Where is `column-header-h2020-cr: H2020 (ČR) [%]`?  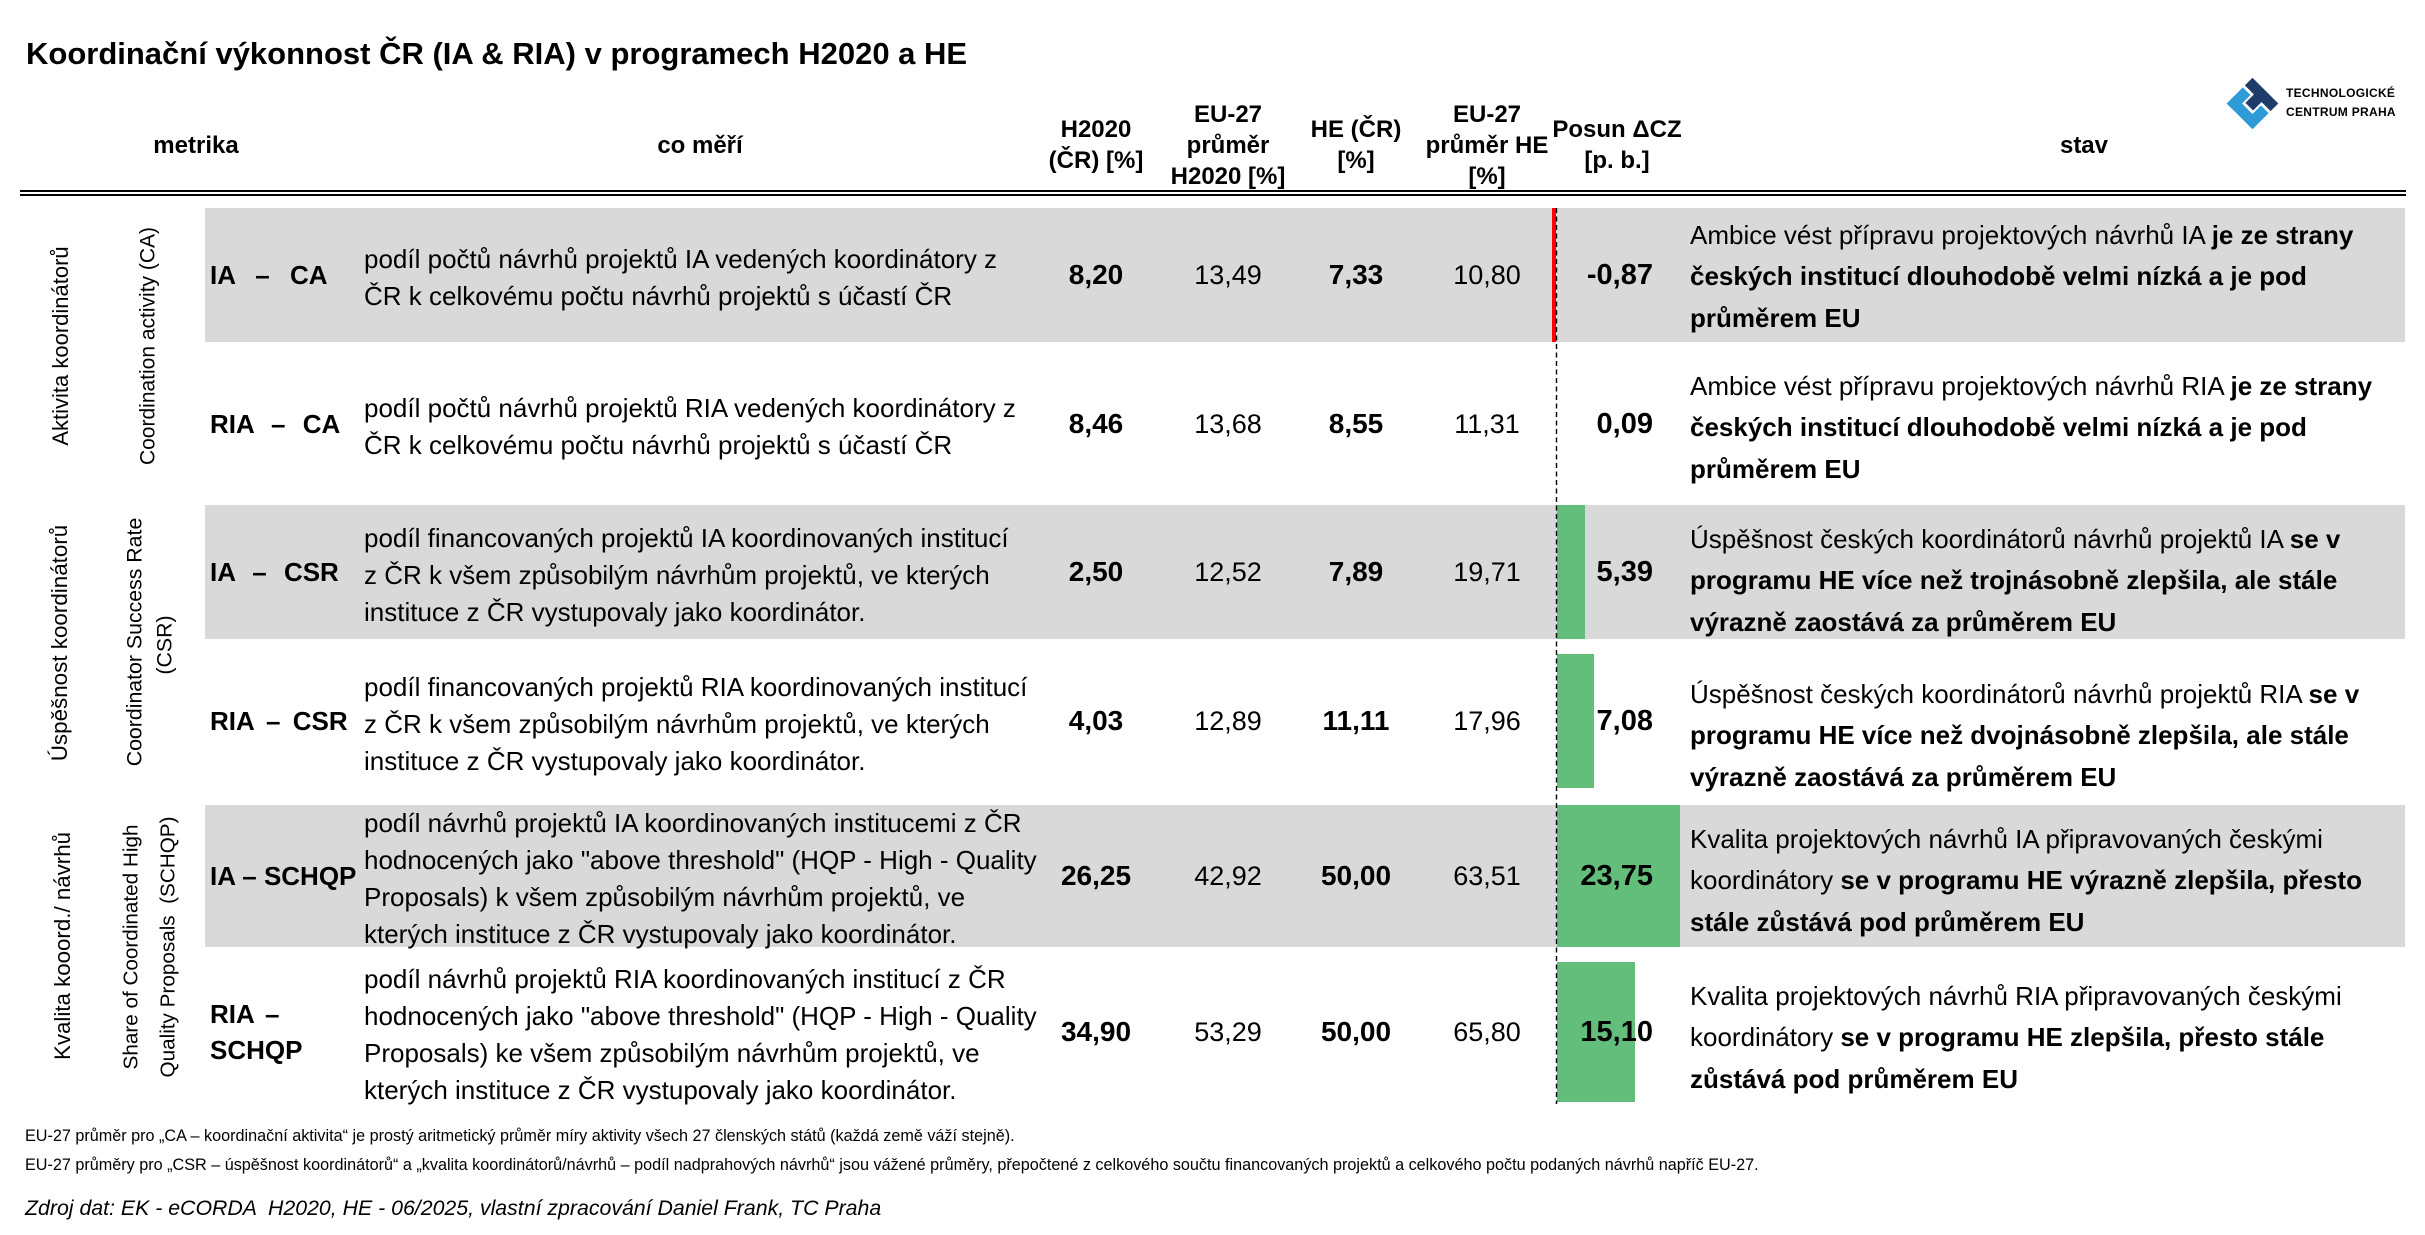 column-header-h2020-cr: H2020 (ČR) [%] is located at coordinates (1096, 145).